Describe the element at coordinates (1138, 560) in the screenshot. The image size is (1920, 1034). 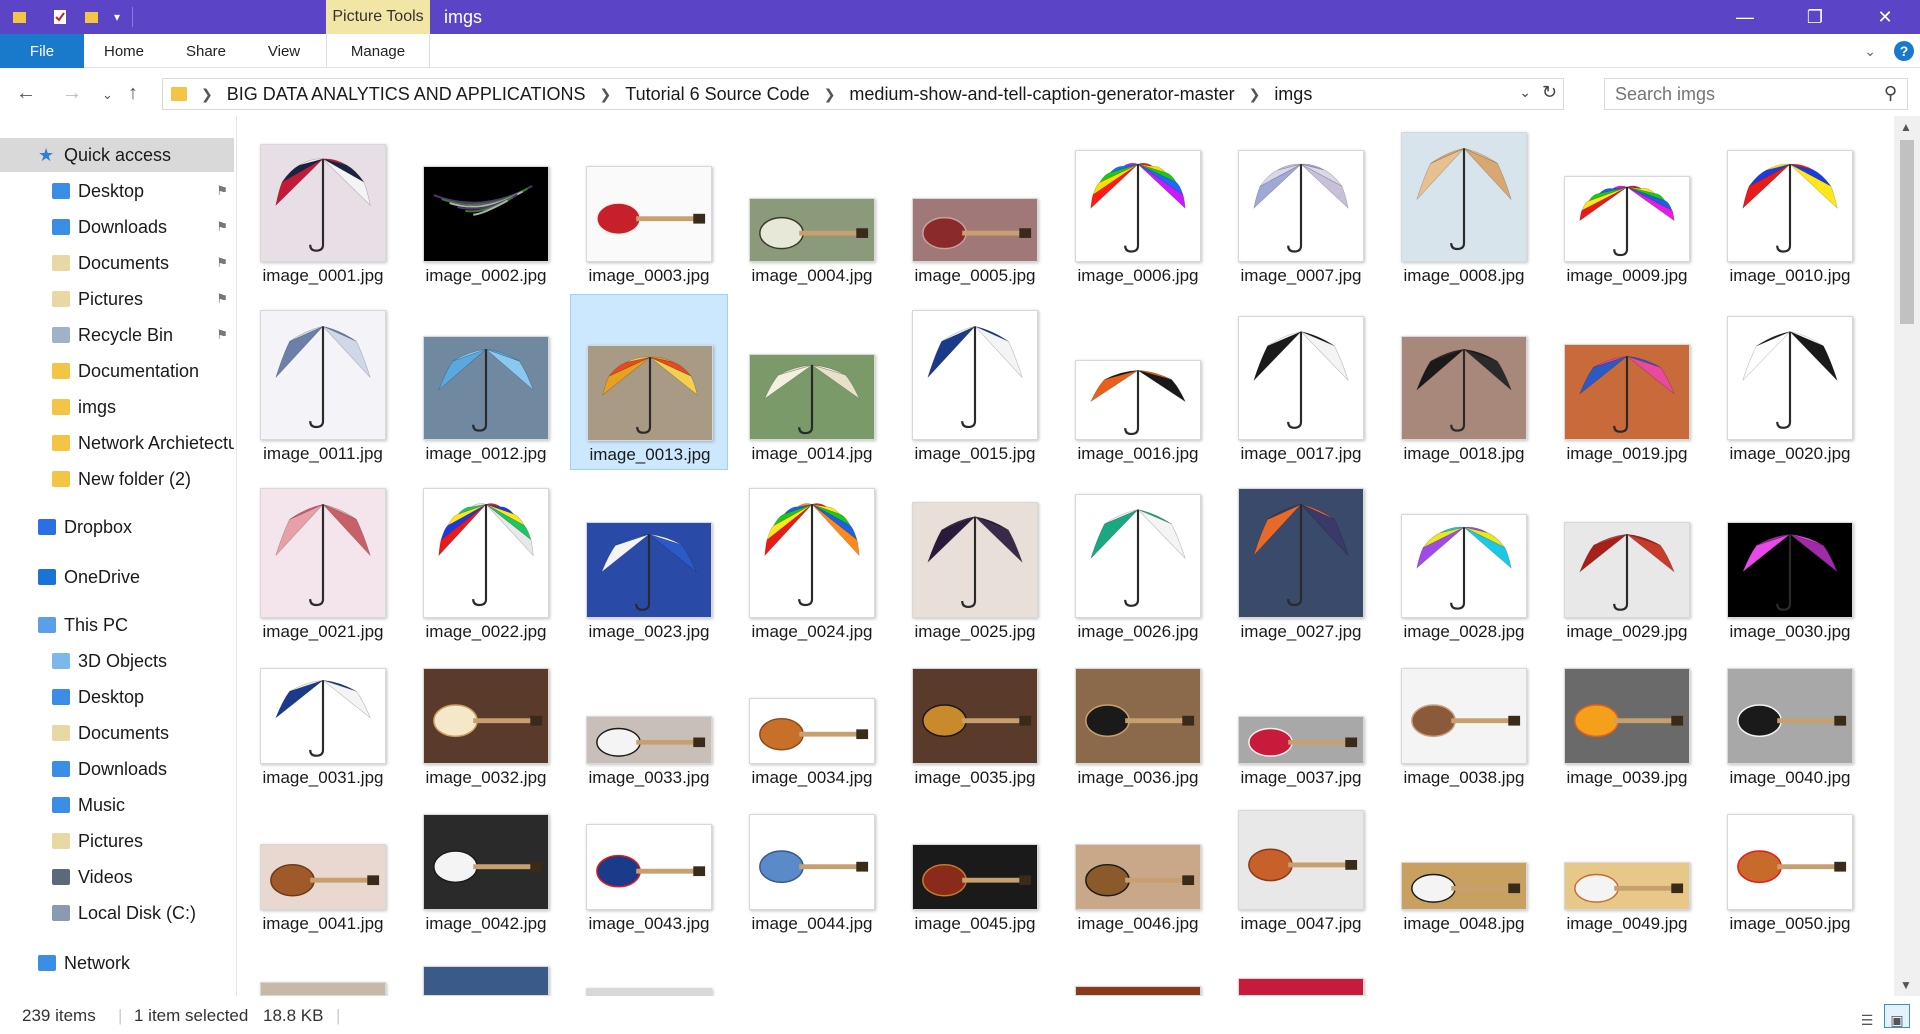
I see `file-tile: image_0026.jpg` at that location.